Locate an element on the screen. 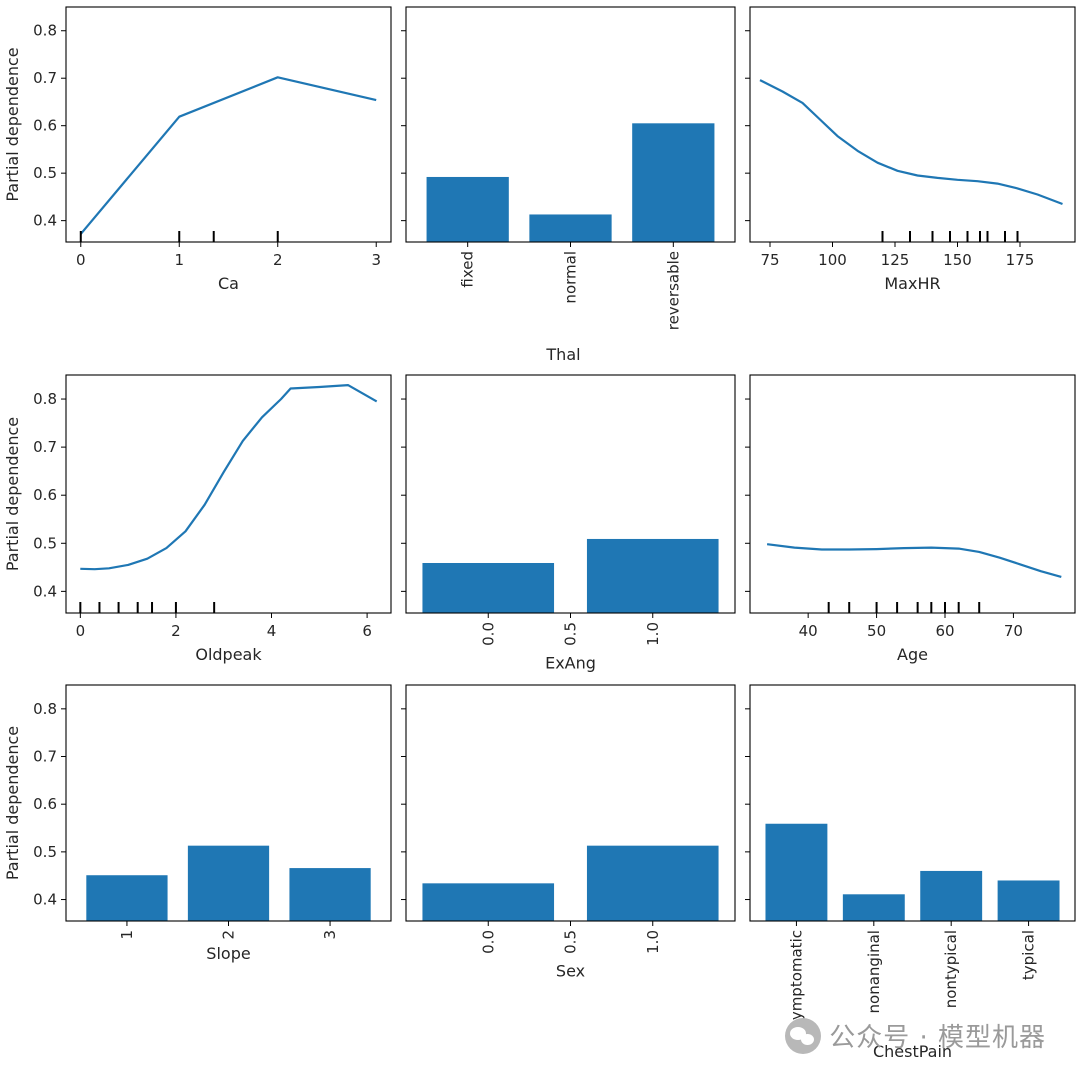 The image size is (1080, 1084). subplot-age: 40 50 60 70 Age is located at coordinates (910, 519).